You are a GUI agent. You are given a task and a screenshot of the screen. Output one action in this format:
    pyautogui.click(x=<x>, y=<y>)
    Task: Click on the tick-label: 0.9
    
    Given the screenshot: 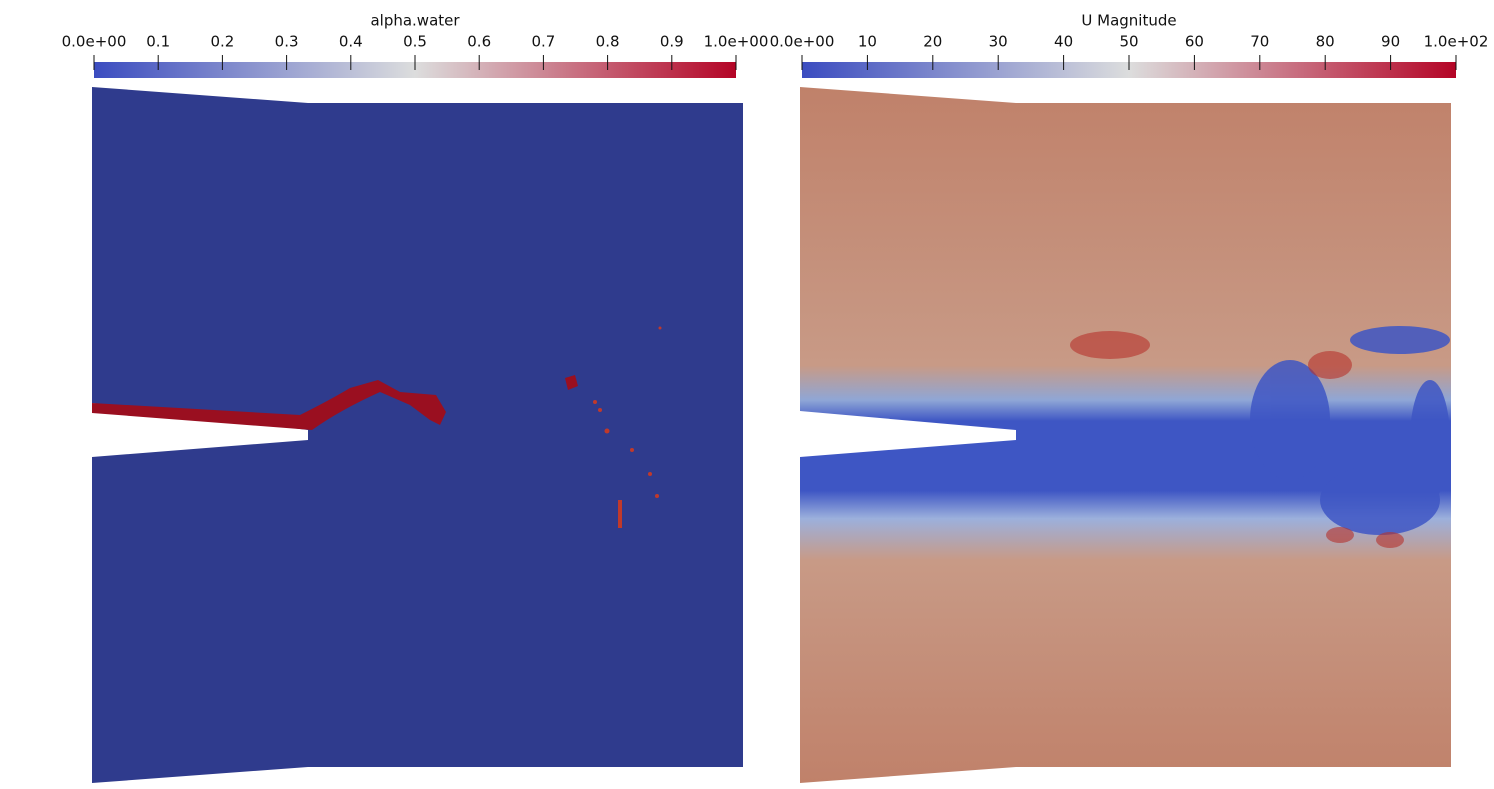 What is the action you would take?
    pyautogui.click(x=672, y=42)
    